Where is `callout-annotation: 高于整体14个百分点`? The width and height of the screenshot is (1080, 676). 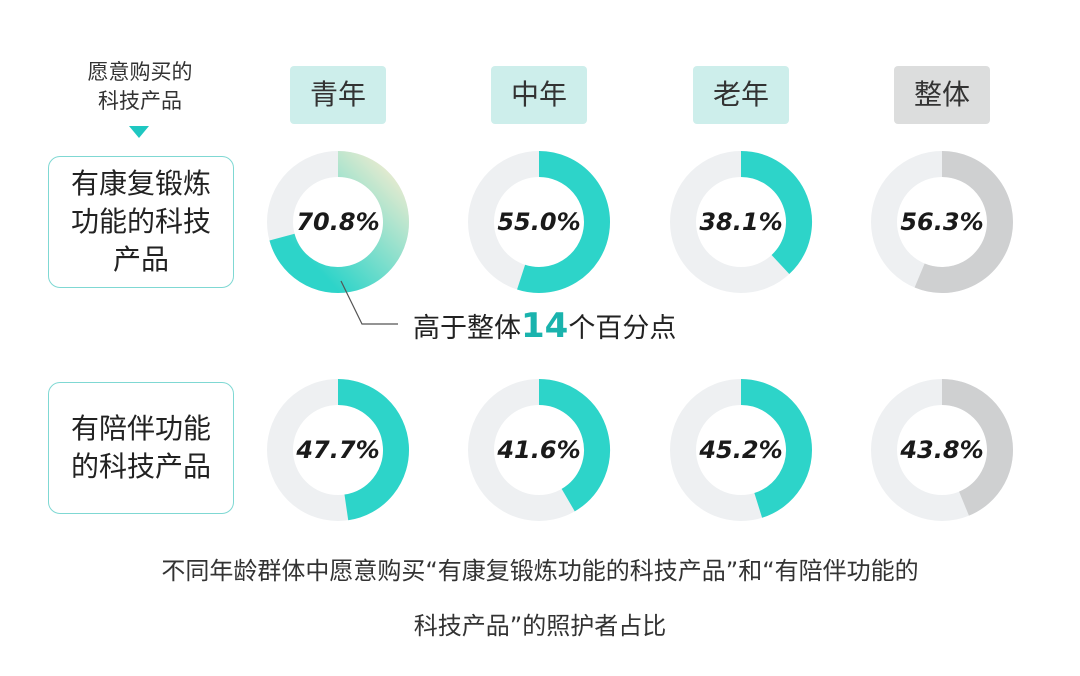
callout-annotation: 高于整体14个百分点 is located at coordinates (544, 326).